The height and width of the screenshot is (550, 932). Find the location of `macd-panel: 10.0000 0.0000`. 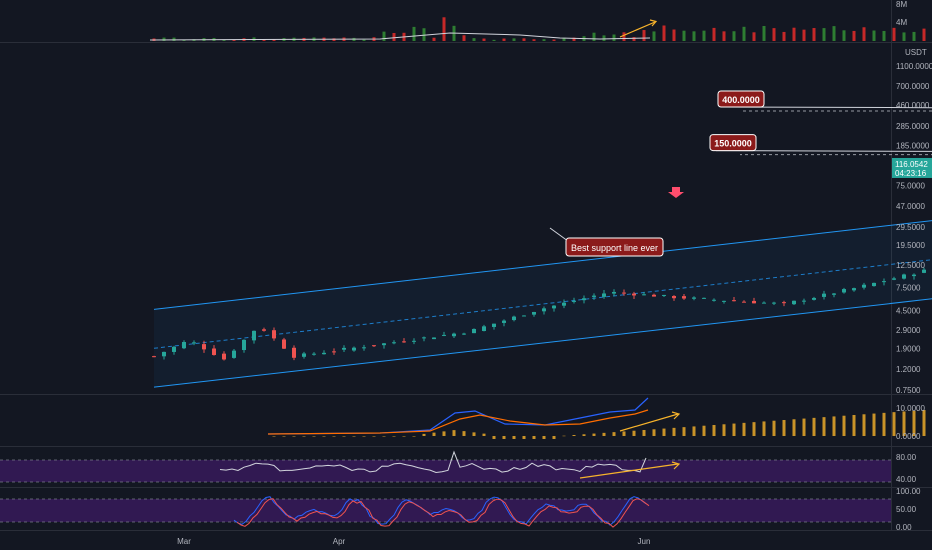

macd-panel: 10.0000 0.0000 is located at coordinates (599, 395).